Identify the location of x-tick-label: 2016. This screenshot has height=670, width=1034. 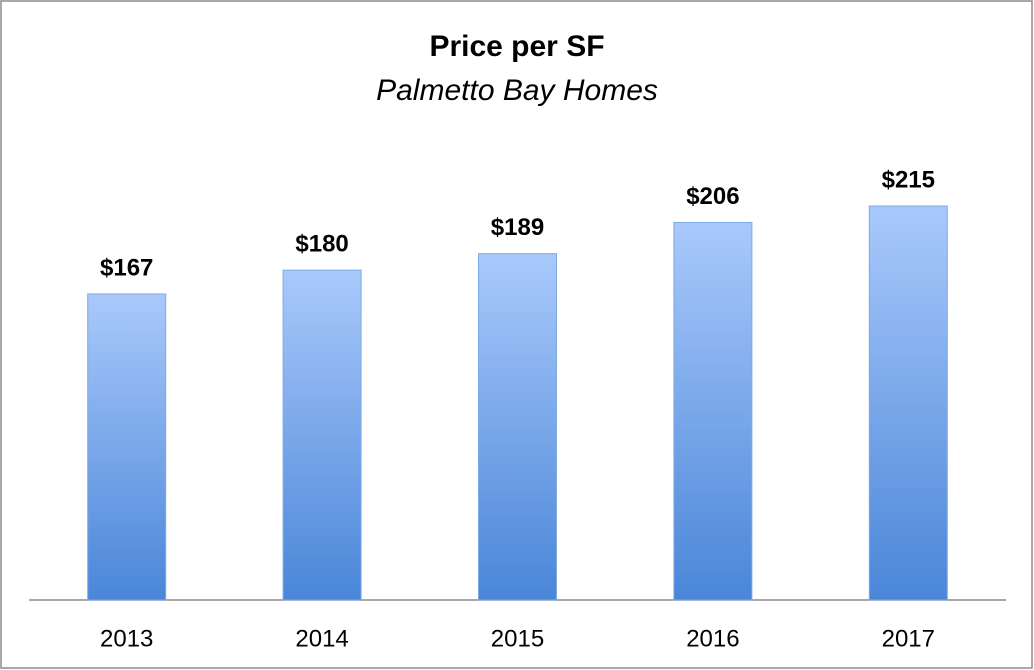
(712, 638).